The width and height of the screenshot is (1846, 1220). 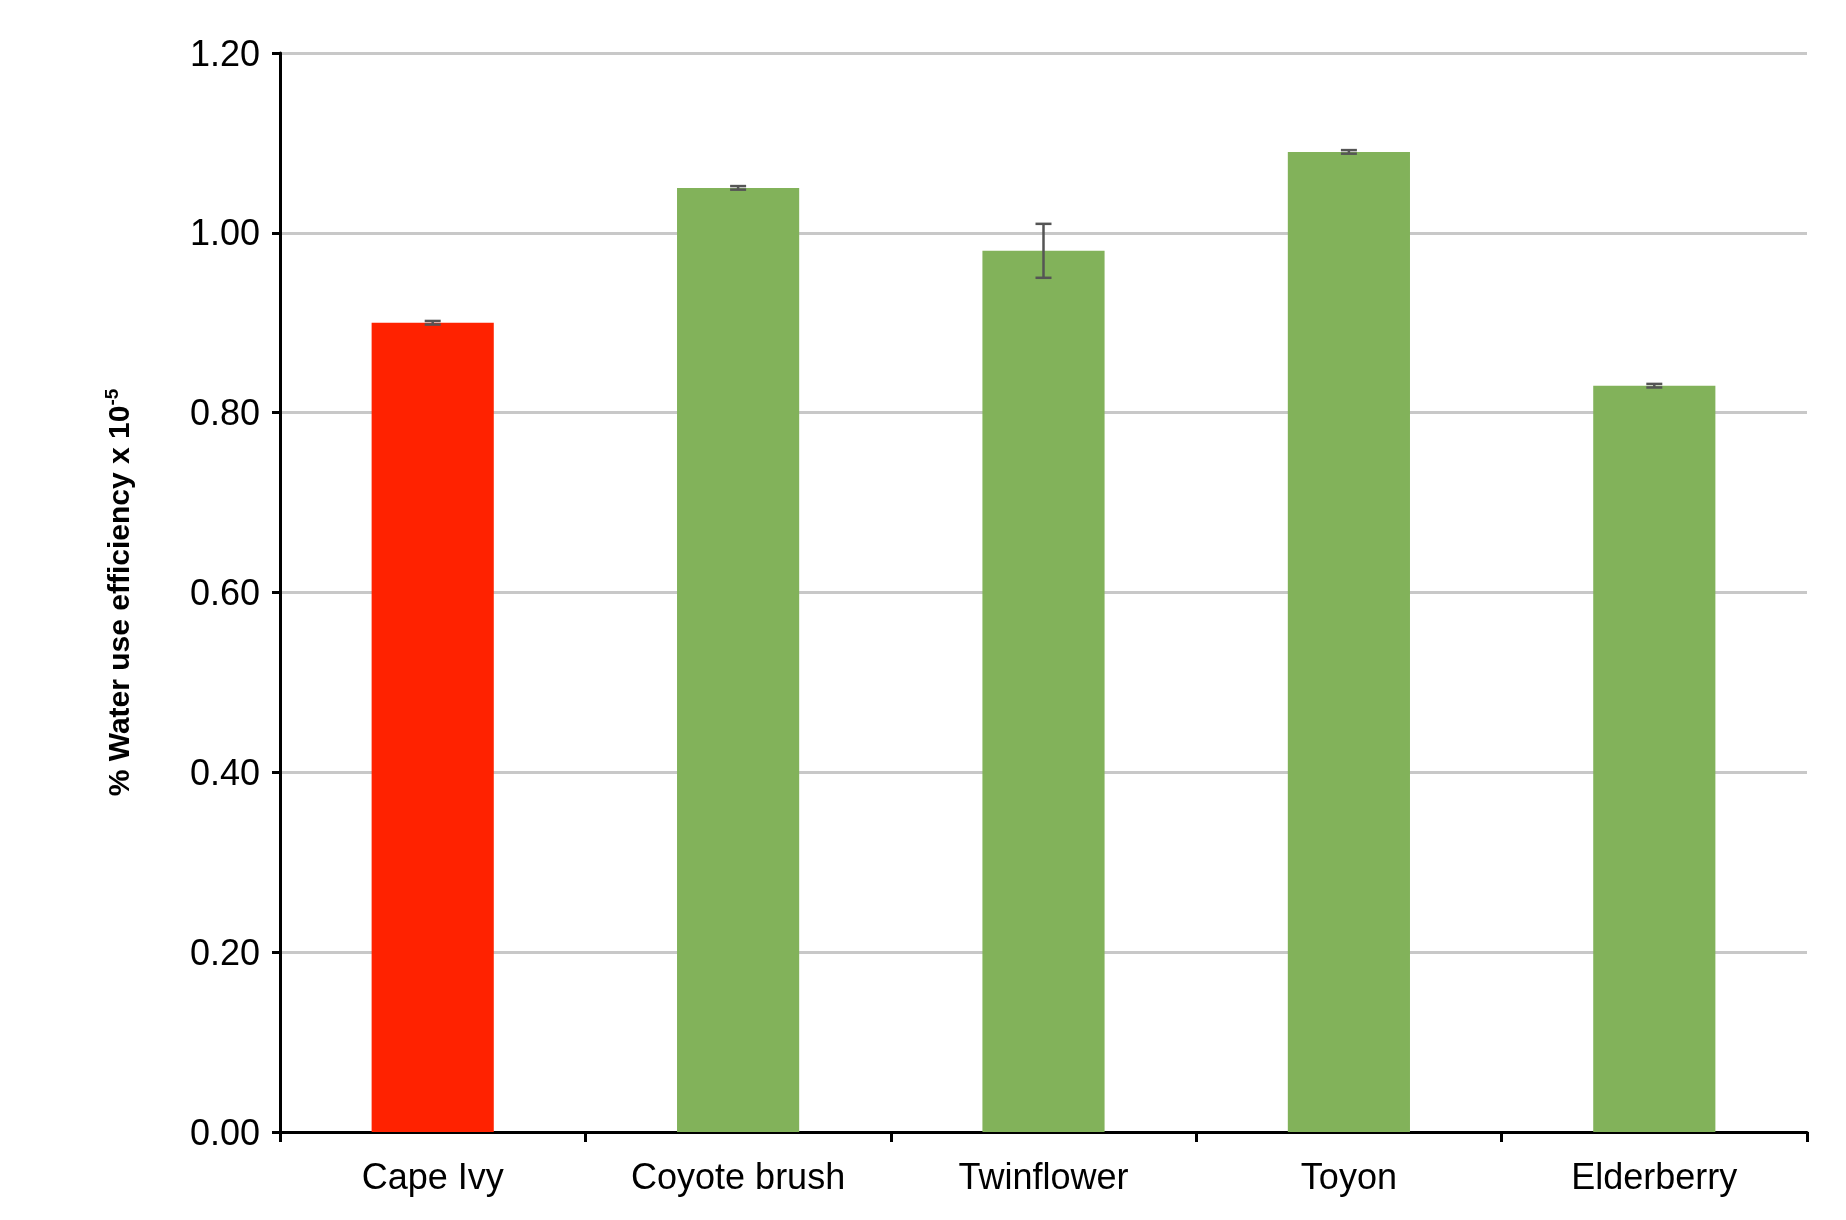 What do you see at coordinates (224, 772) in the screenshot?
I see `y-tick-label: 0.40` at bounding box center [224, 772].